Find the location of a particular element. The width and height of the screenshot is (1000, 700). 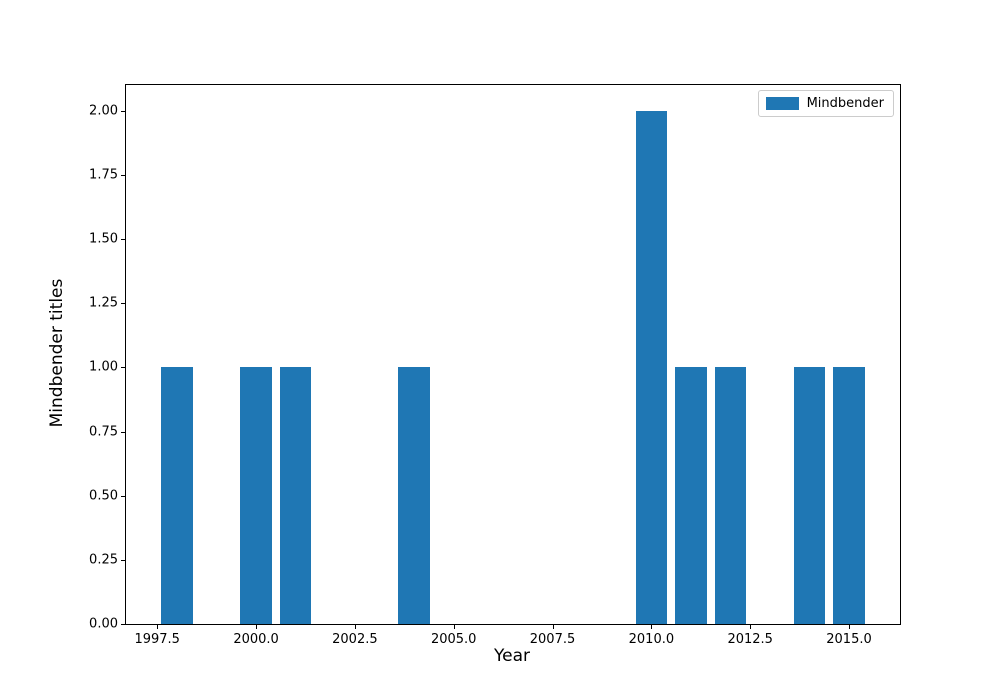

bar-2010 is located at coordinates (651, 367).